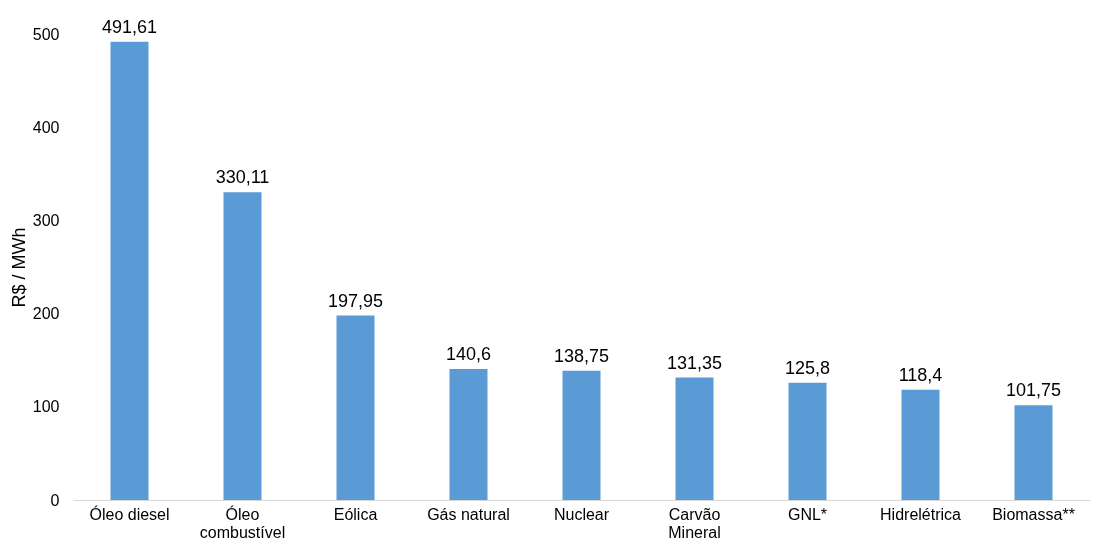  Describe the element at coordinates (694, 523) in the screenshot. I see `x-tick-label: Carvão Mineral` at that location.